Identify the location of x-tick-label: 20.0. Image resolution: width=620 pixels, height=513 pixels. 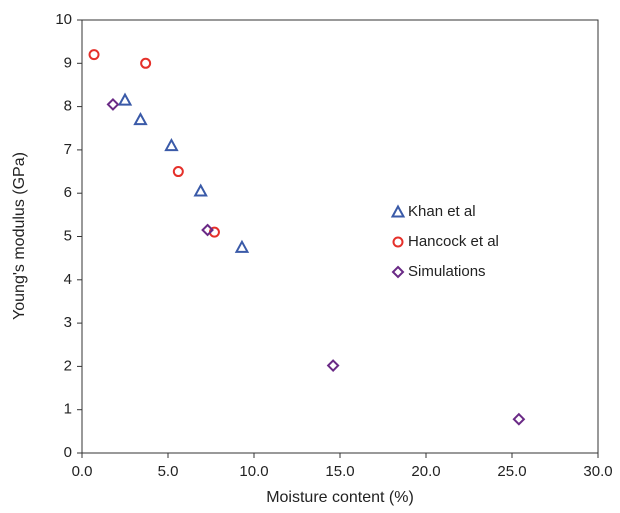
(425, 471).